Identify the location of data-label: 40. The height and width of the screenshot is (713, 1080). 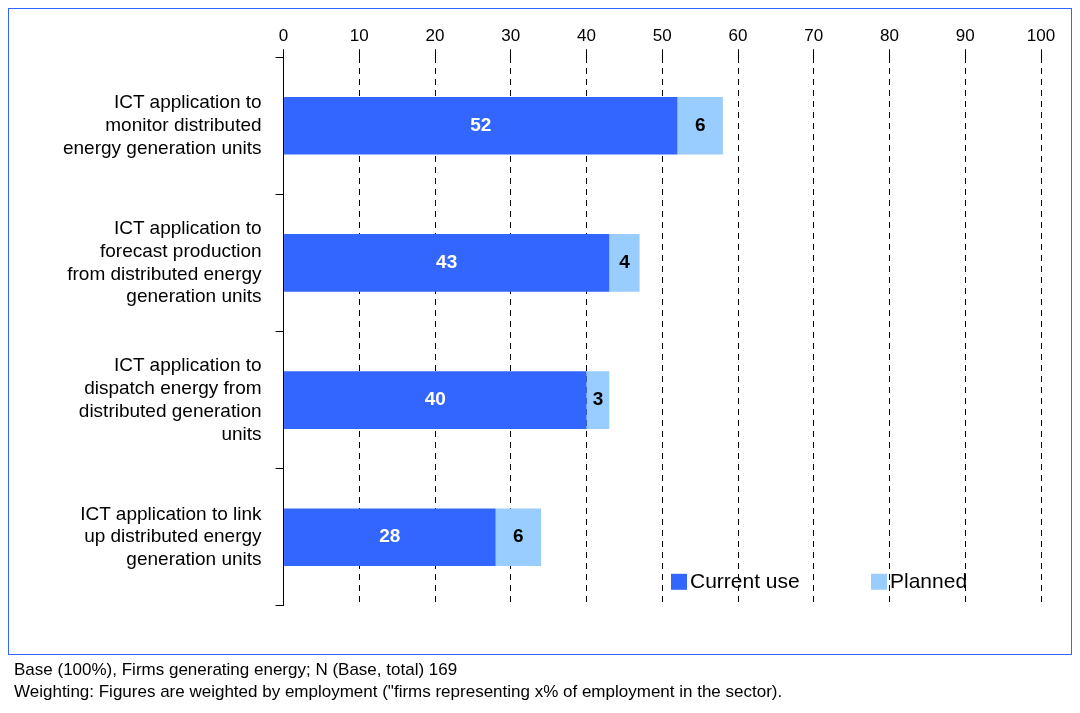
(435, 399).